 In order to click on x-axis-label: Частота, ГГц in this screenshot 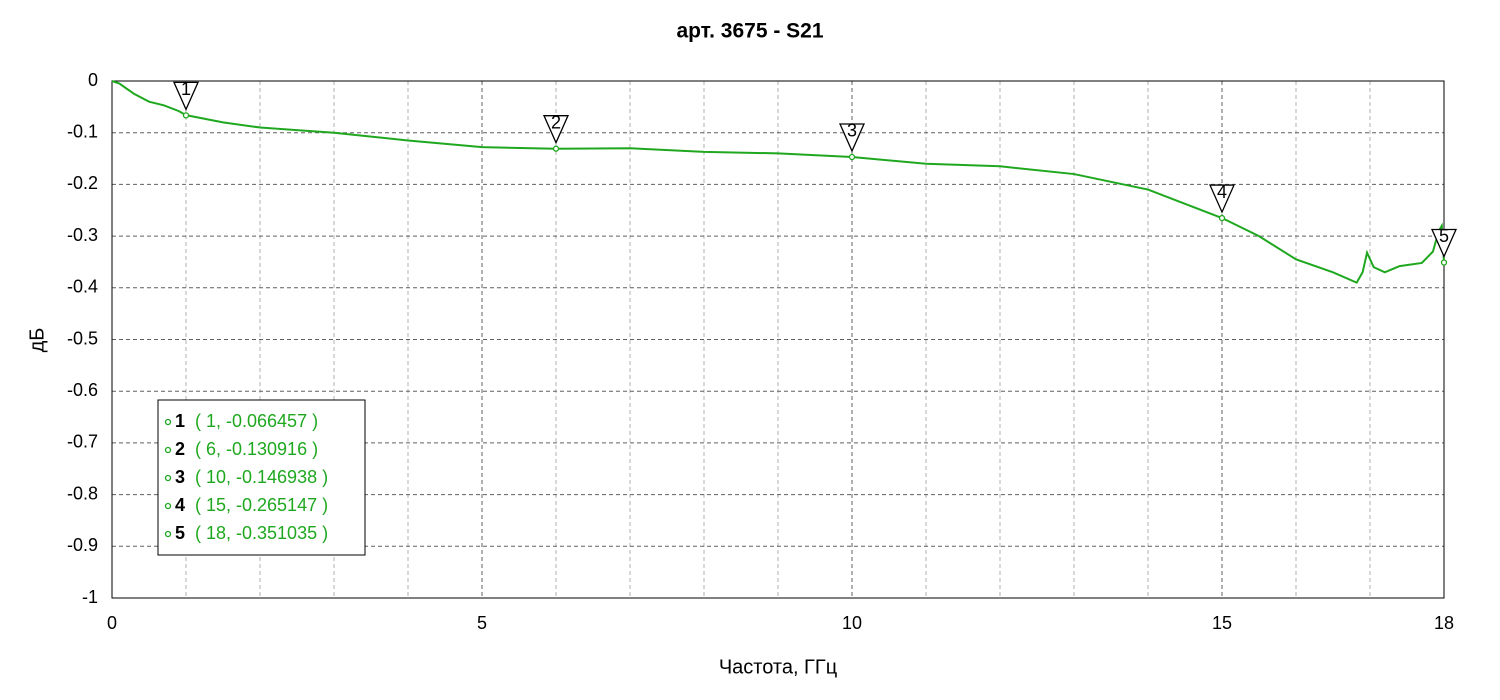, I will do `click(778, 667)`.